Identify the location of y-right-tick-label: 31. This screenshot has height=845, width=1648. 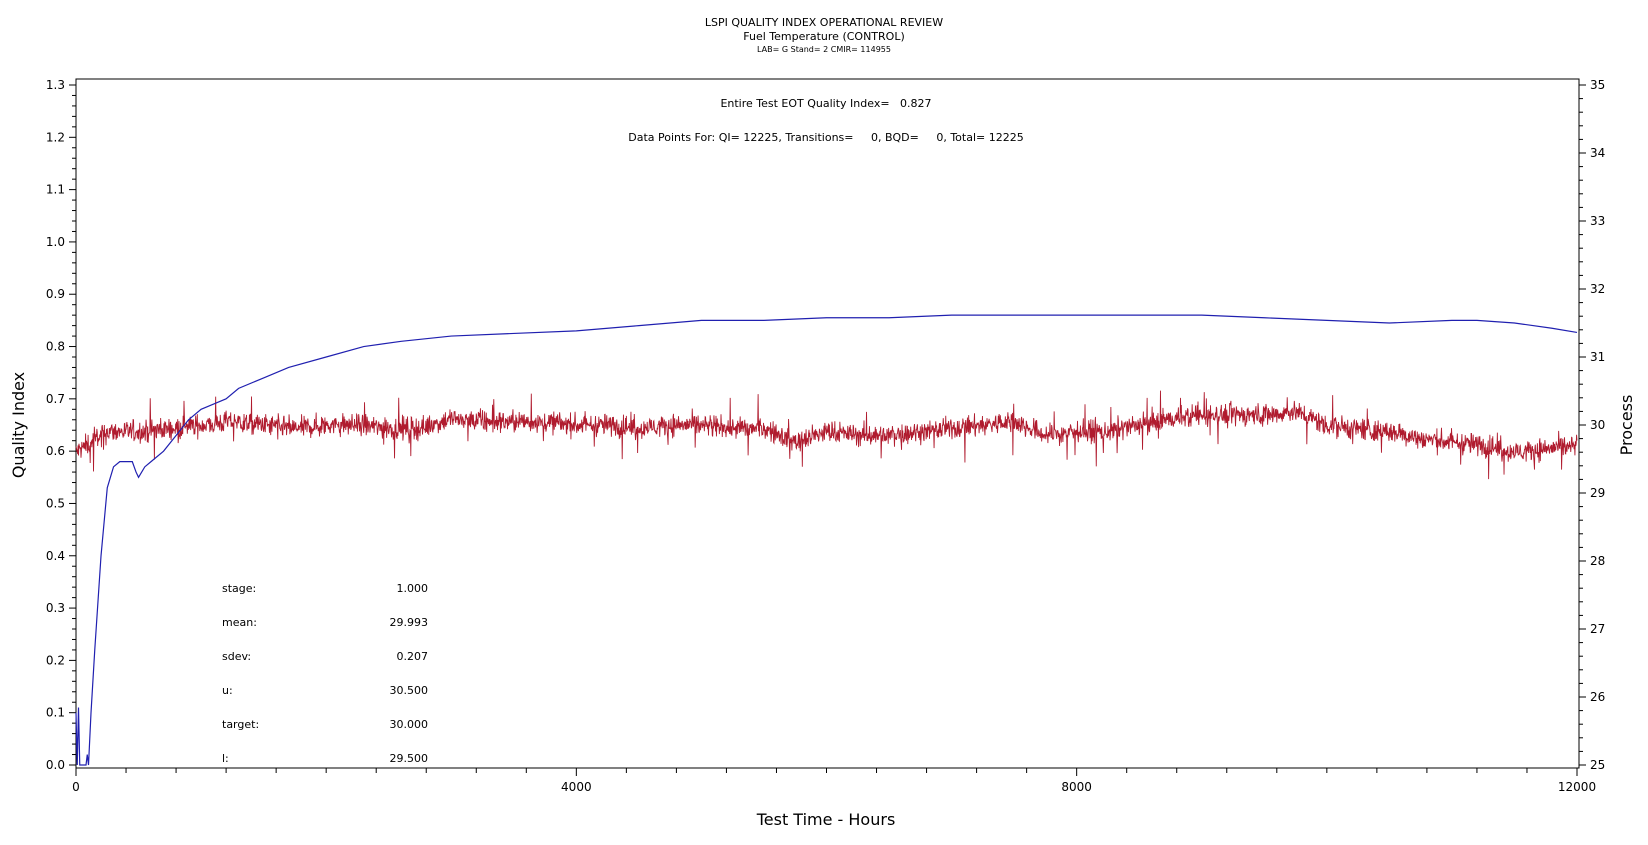
(1597, 357).